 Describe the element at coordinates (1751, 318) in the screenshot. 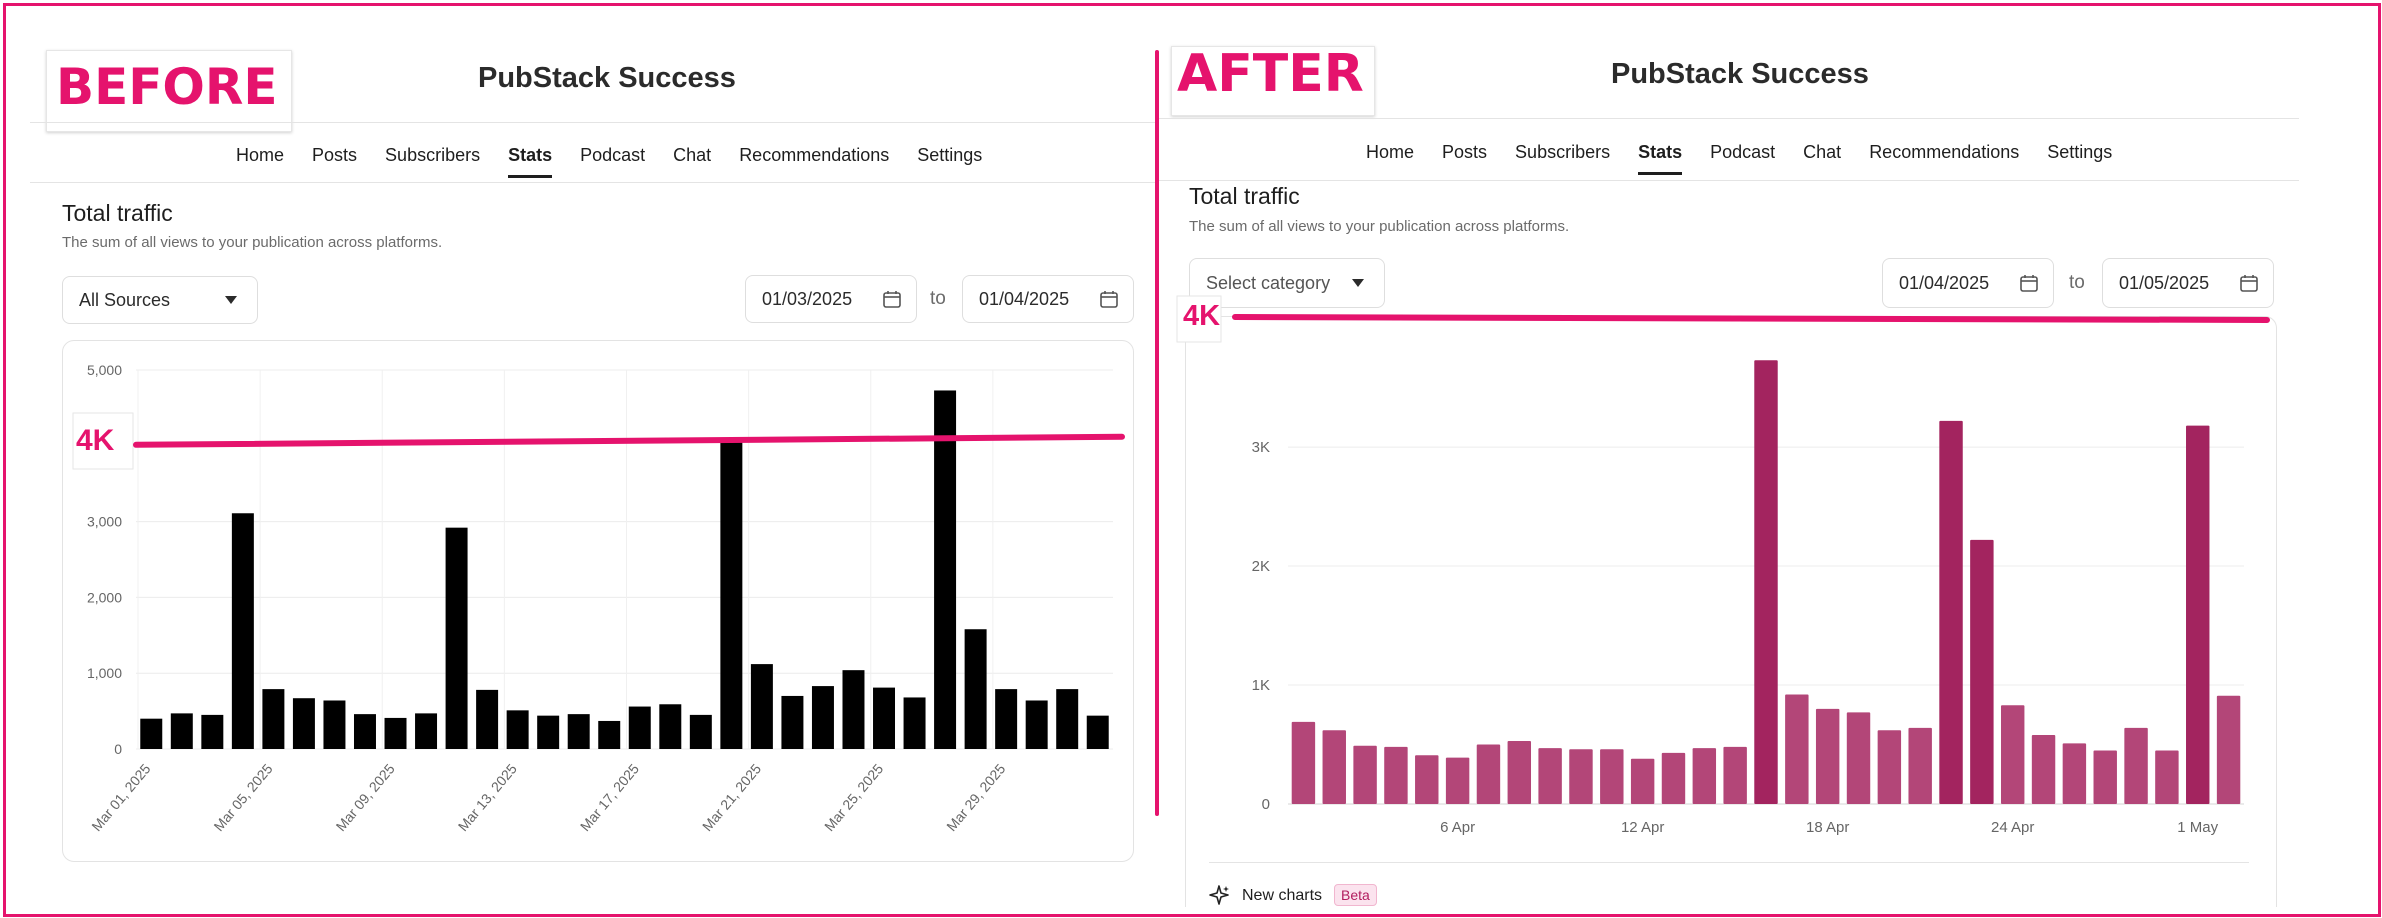

I see `4k-reference-line` at that location.